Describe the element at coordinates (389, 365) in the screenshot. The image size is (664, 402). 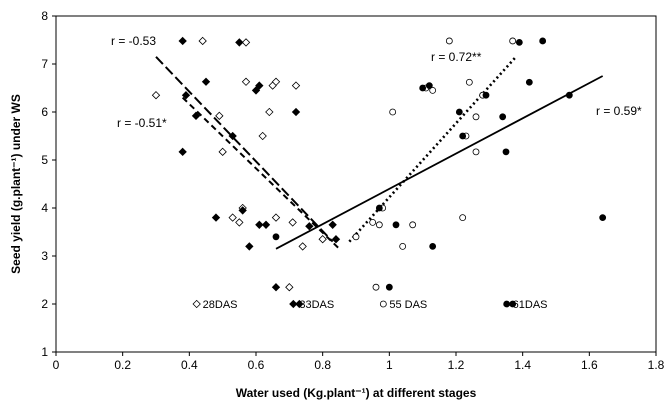
I see `x-tick-label: 1` at that location.